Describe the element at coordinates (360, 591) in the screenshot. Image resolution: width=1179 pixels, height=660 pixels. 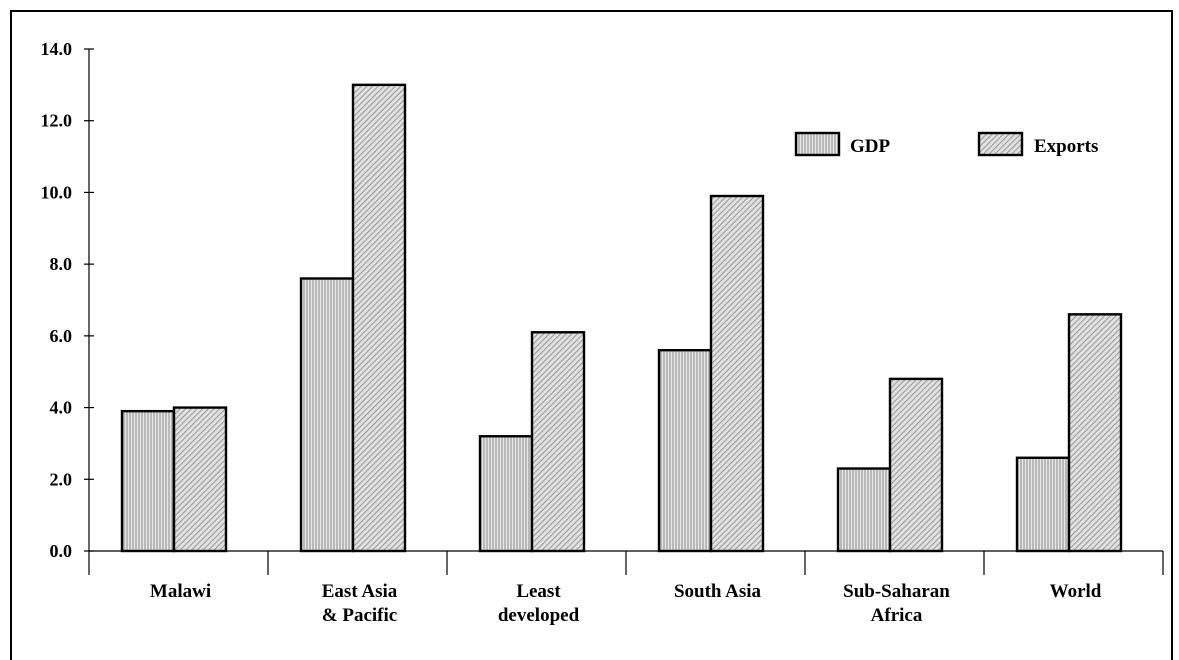
I see `x-category-label: East Asia` at that location.